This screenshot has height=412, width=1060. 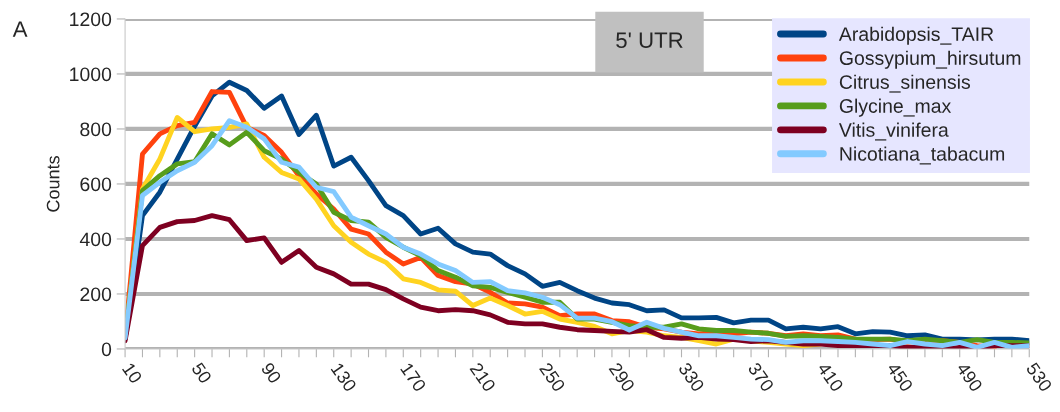 I want to click on x-tick-label: 210, so click(x=483, y=377).